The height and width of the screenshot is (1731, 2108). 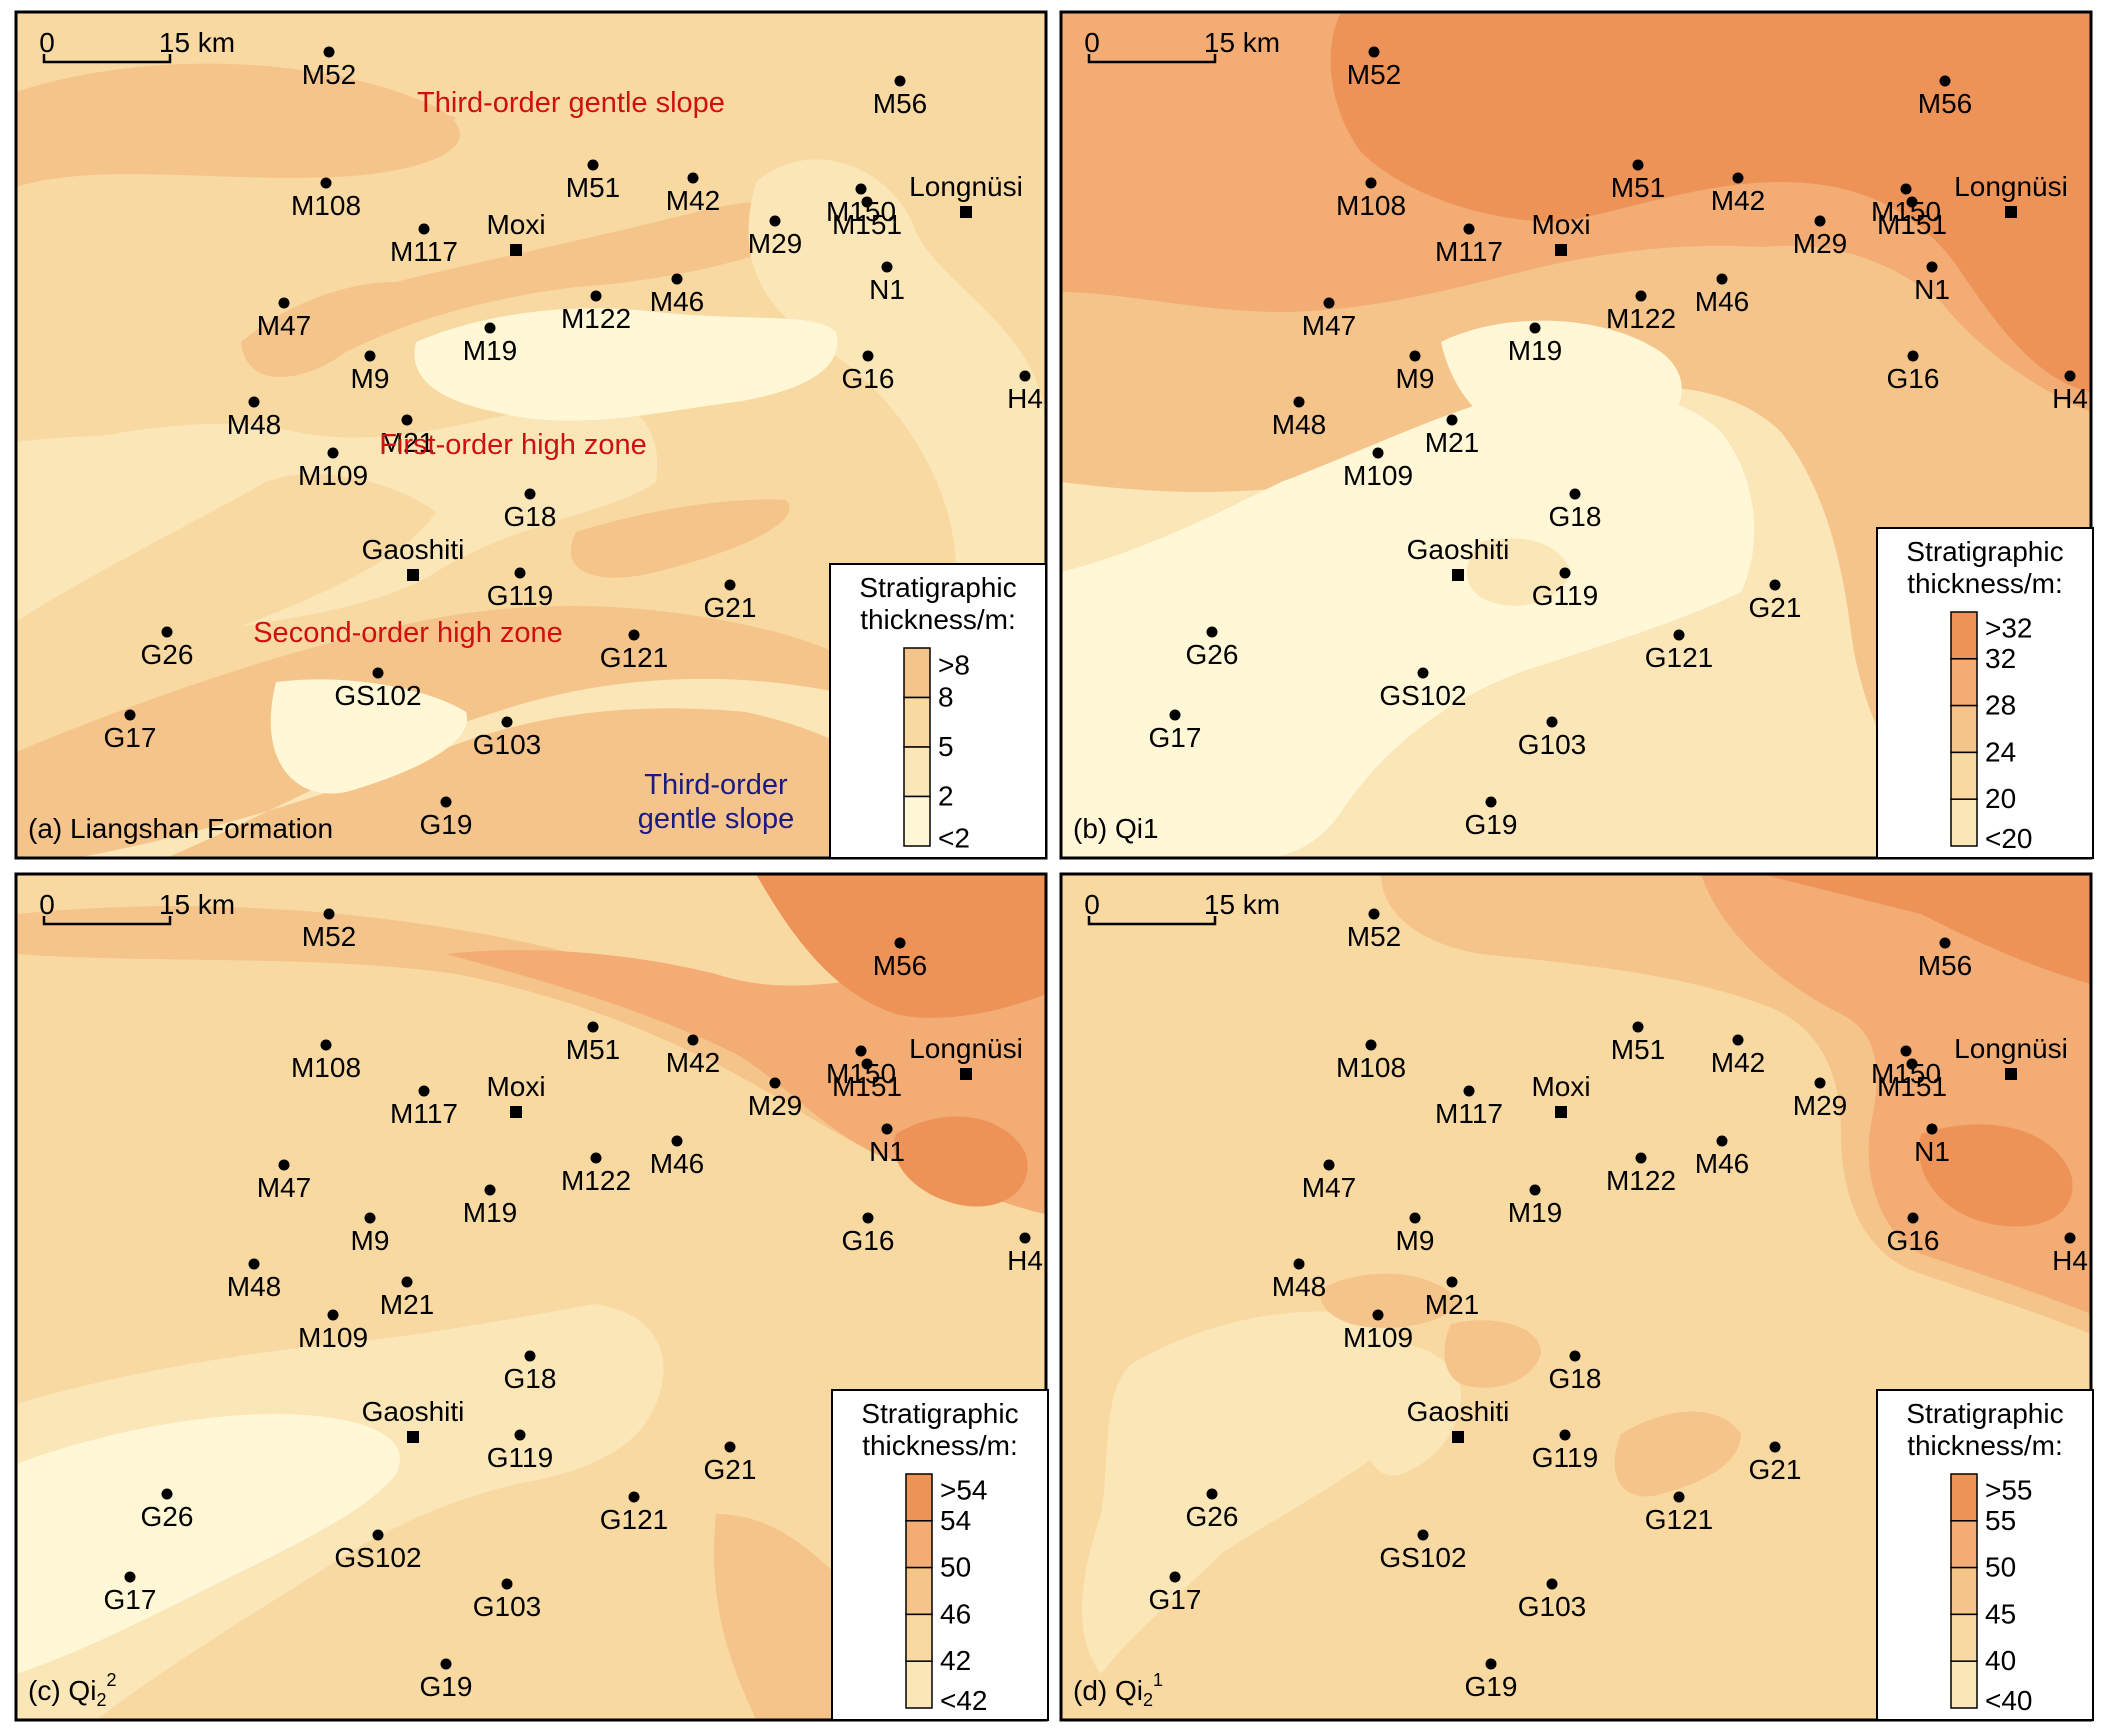 I want to click on well-m19: M19, so click(x=490, y=1206).